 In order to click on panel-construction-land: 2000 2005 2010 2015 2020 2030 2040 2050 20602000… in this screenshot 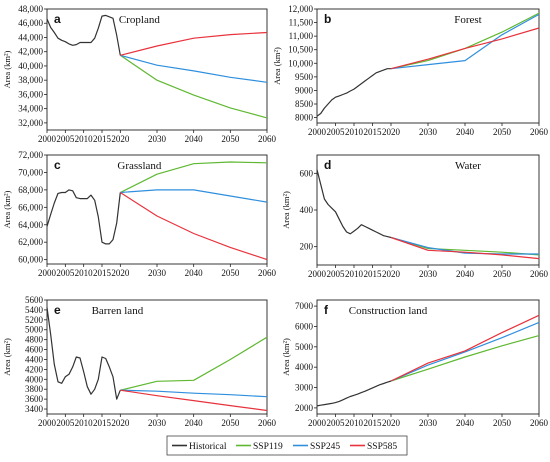, I will do `click(415, 363)`.